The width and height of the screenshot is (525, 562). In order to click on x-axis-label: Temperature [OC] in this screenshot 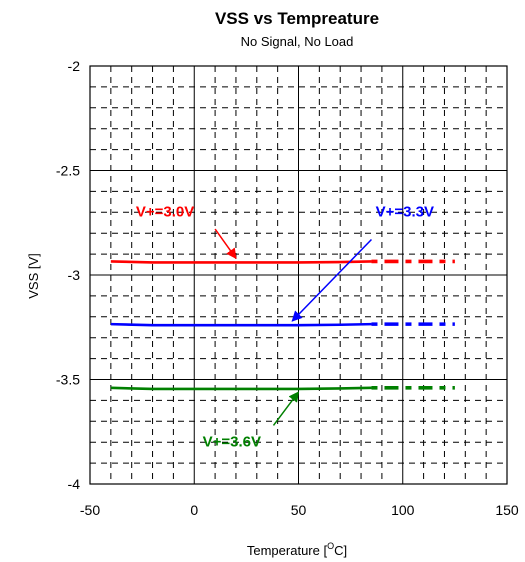, I will do `click(297, 549)`.